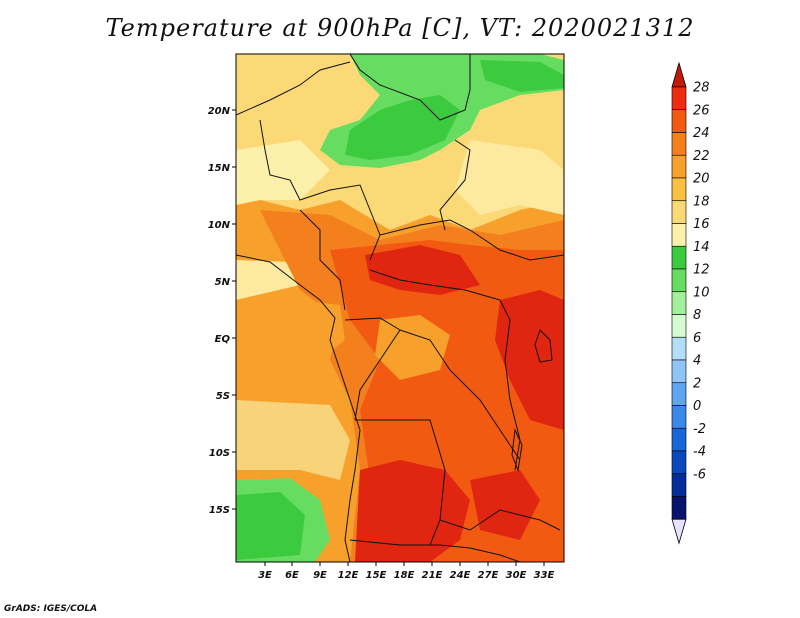 The width and height of the screenshot is (800, 618). Describe the element at coordinates (697, 361) in the screenshot. I see `colorbar-label: 4` at that location.